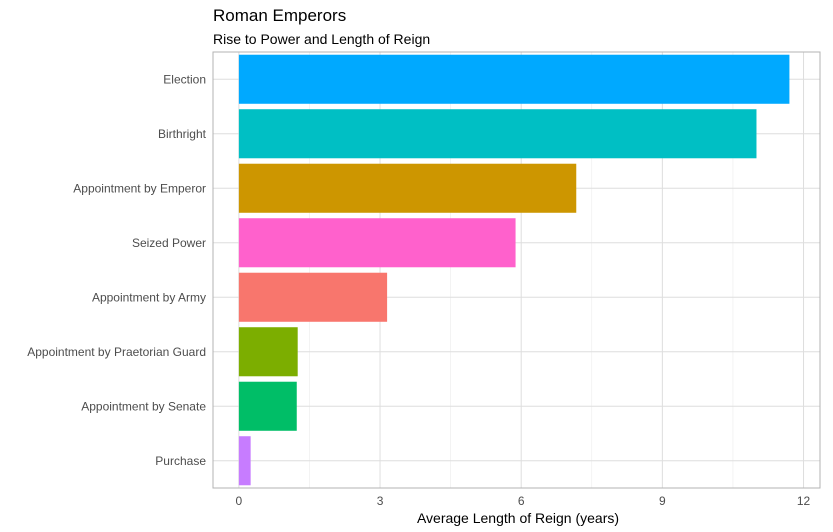 Image resolution: width=833 pixels, height=532 pixels. What do you see at coordinates (143, 406) in the screenshot?
I see `category-label: Appointment by Senate` at bounding box center [143, 406].